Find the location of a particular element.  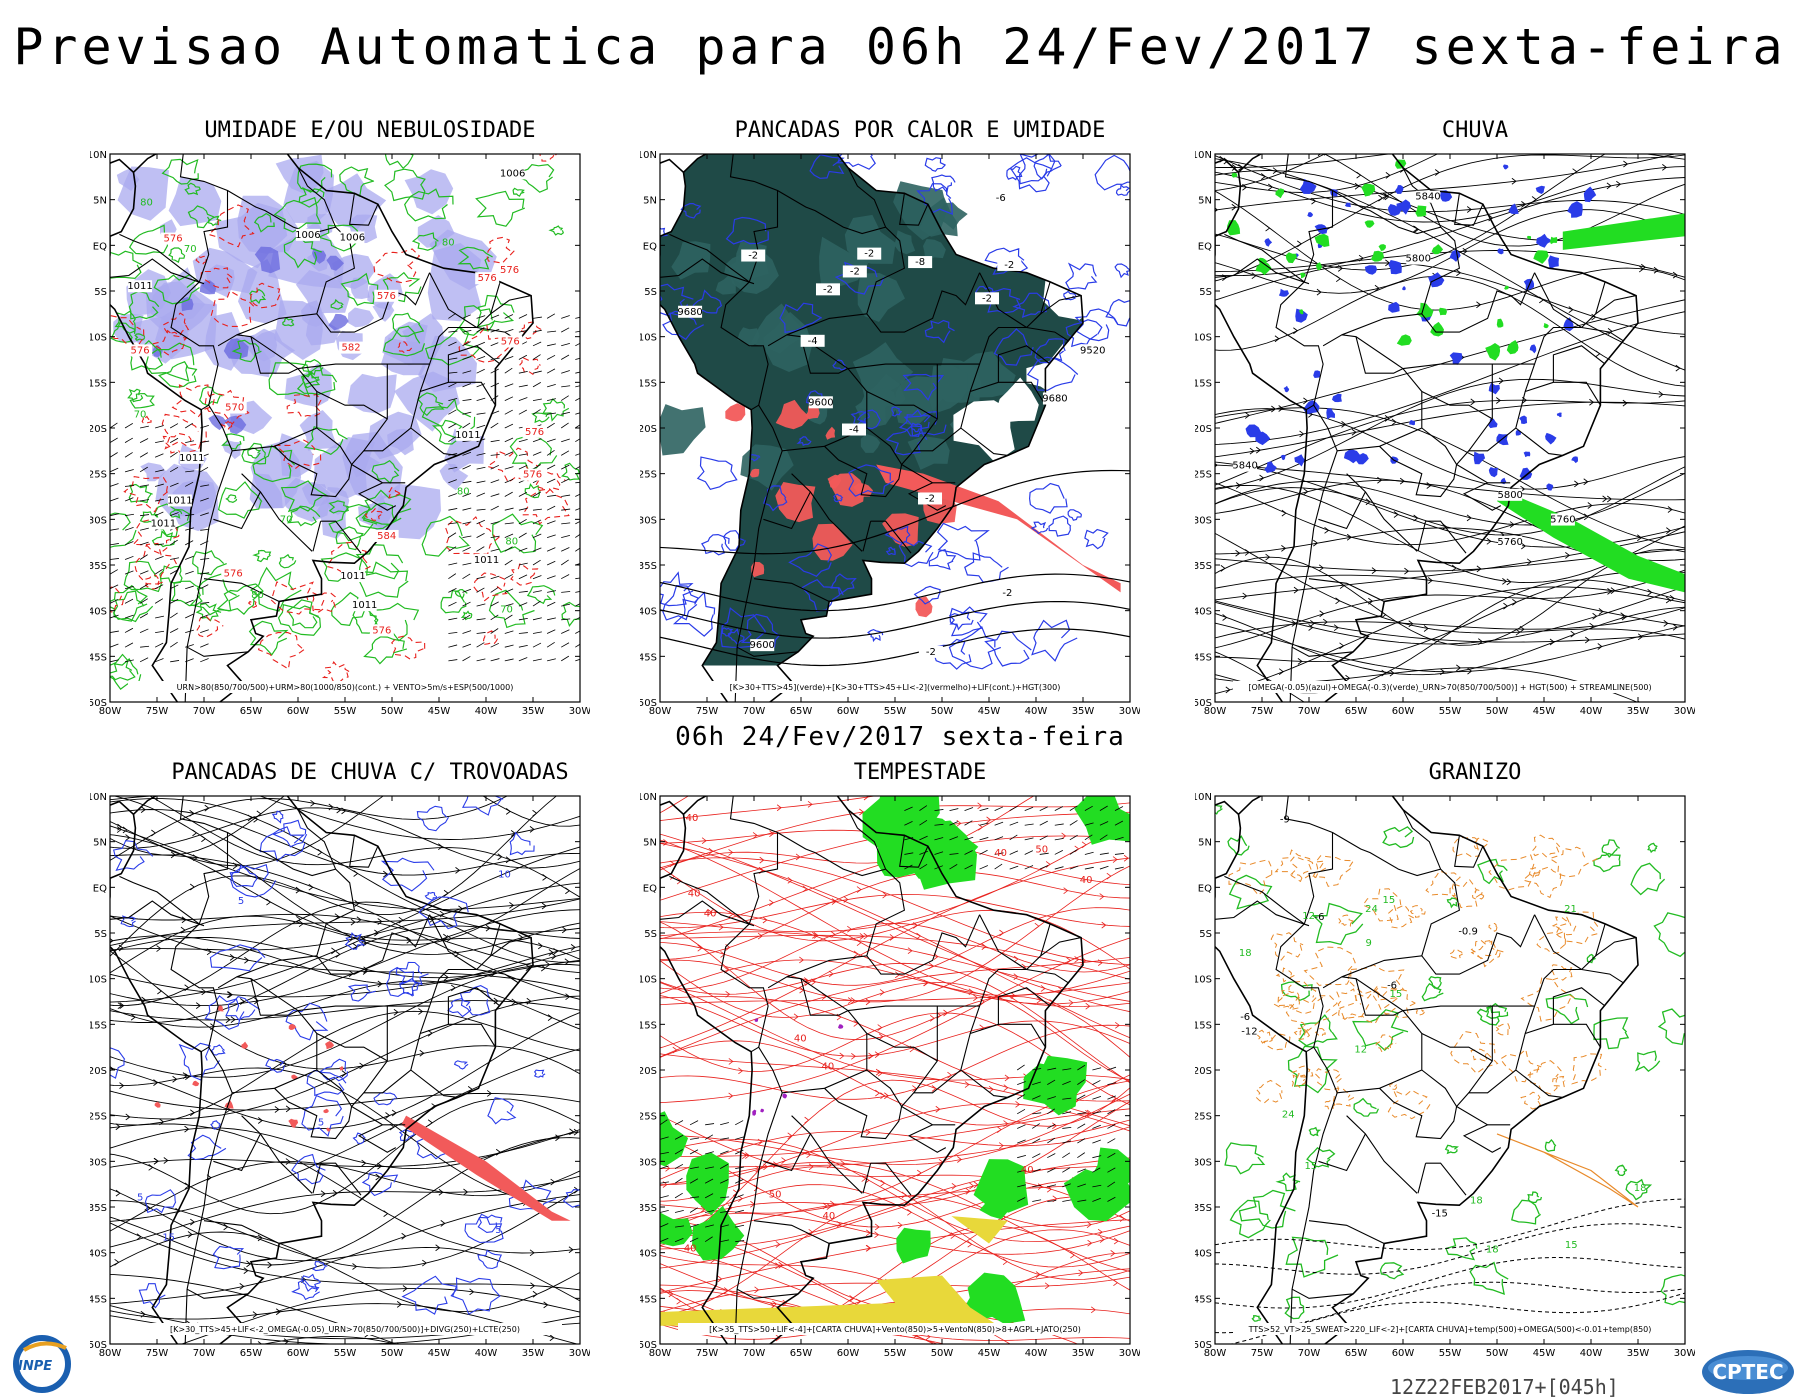

contour-label: 582 is located at coordinates (350, 348).